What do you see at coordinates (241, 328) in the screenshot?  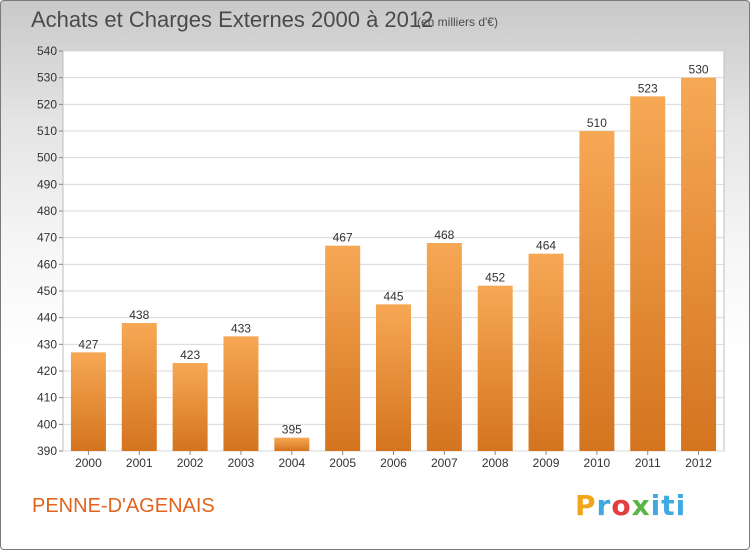 I see `data-label: 433` at bounding box center [241, 328].